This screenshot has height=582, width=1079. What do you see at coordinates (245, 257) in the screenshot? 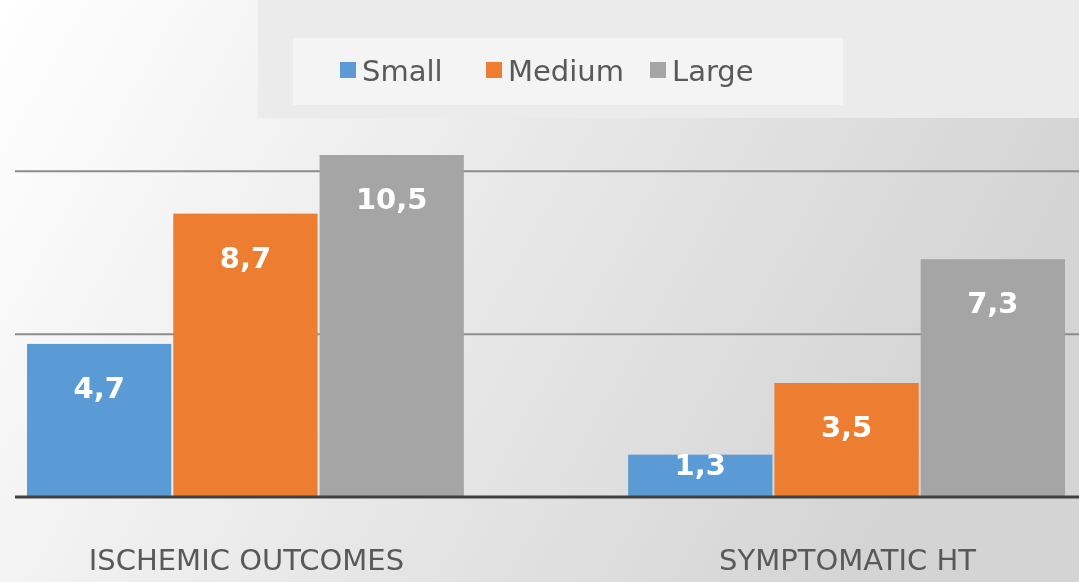
I see `data-label: 8,7` at bounding box center [245, 257].